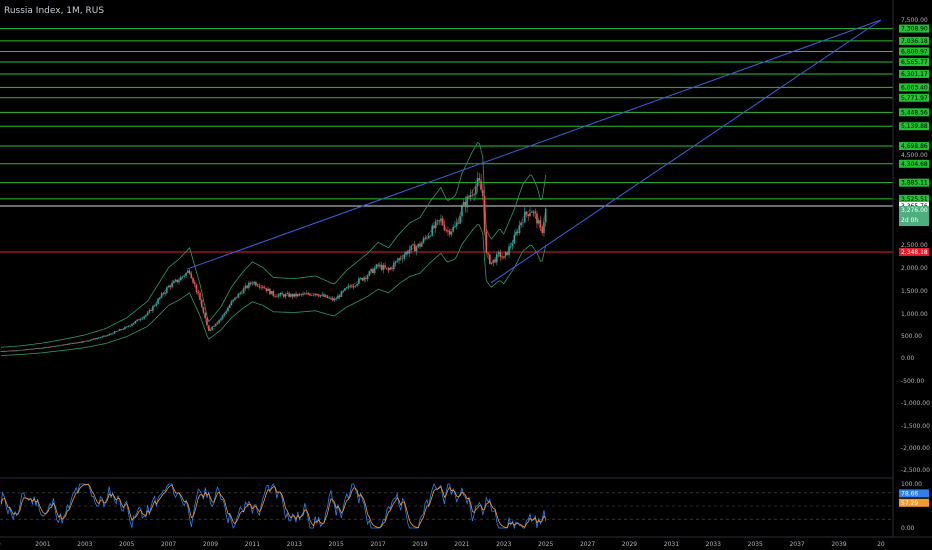 The image size is (932, 550). Describe the element at coordinates (914, 112) in the screenshot. I see `level-tag-label: 5,448.56` at that location.